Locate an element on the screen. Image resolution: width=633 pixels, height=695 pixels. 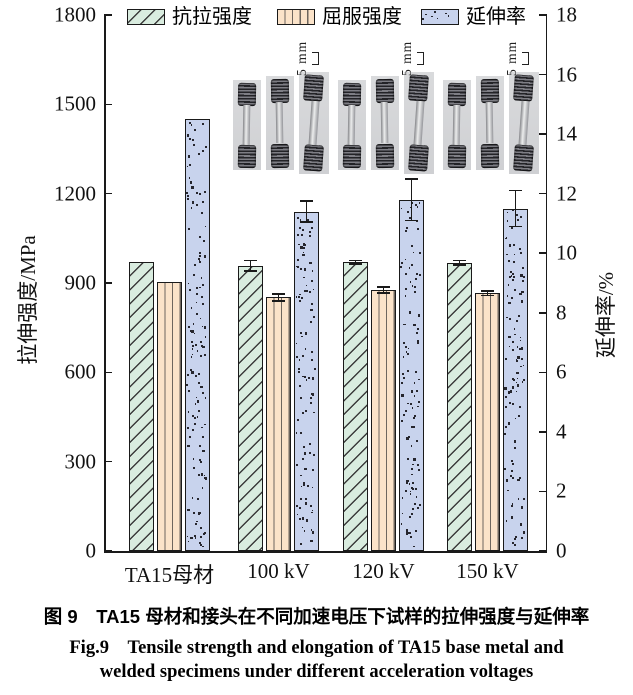
error-stem-speckle-group3 is located at coordinates (515, 208).